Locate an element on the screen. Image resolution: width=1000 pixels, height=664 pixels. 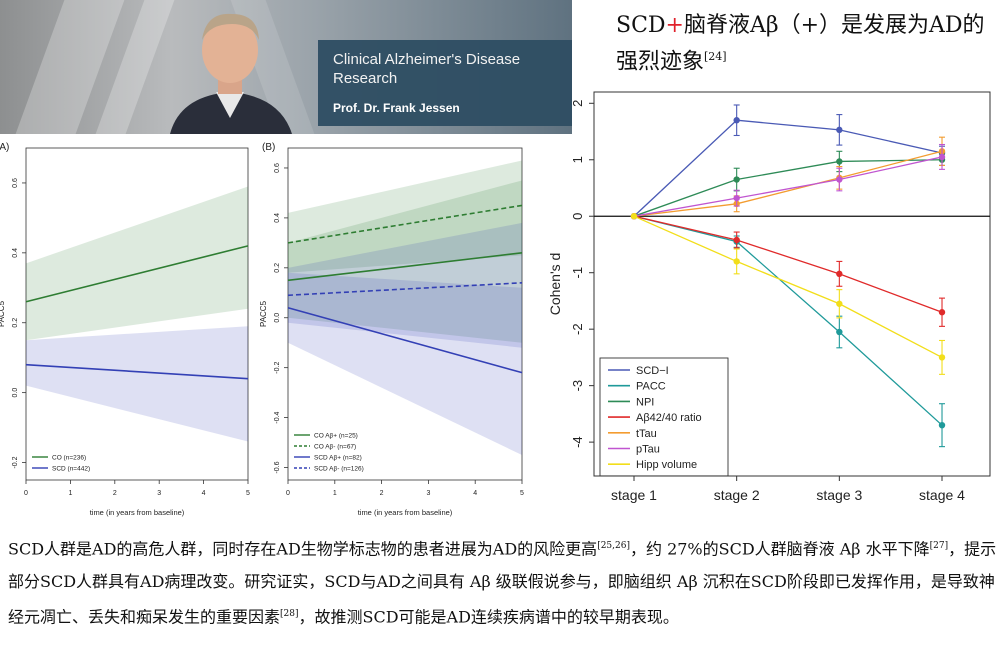
headline: SCD+脑脊液Aβ（+）是发展为AD的强烈迹象[24] is located at coordinates (806, 43).